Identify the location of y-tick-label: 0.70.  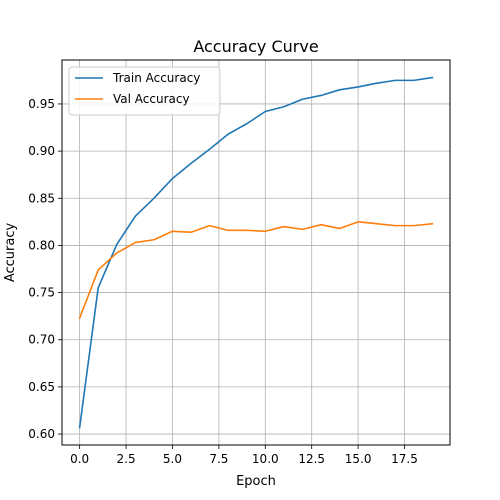
(41, 340).